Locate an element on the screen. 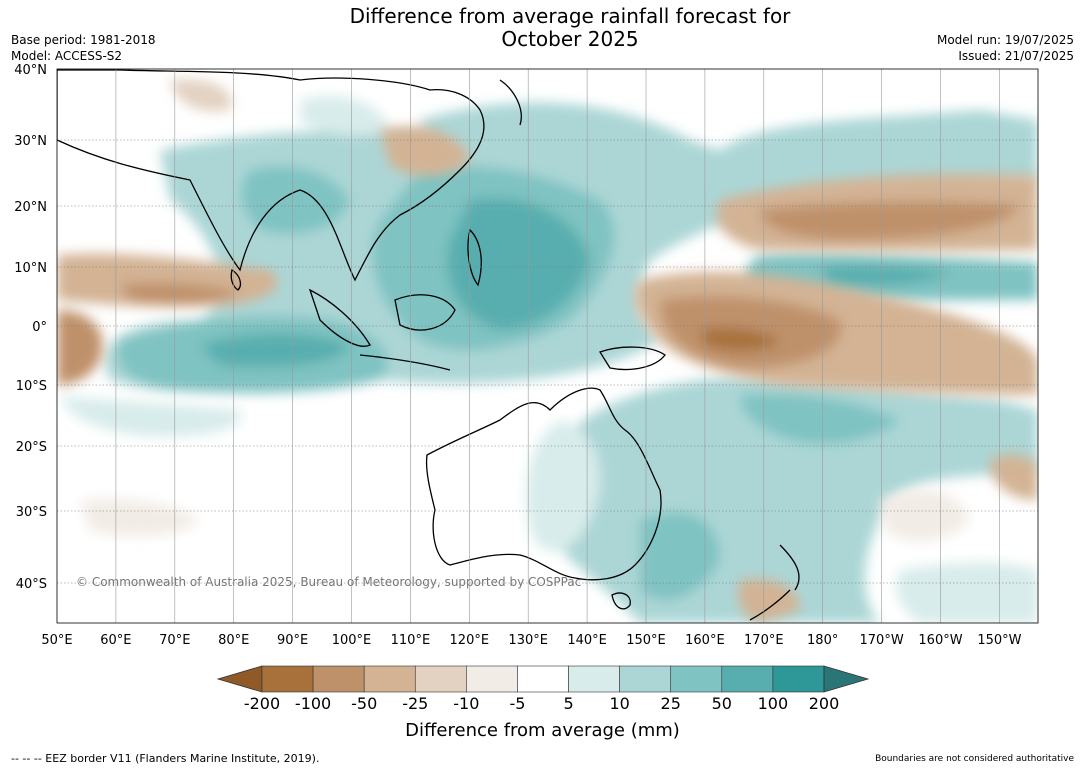 Image resolution: width=1085 pixels, height=770 pixels. latitude-label: 40°N is located at coordinates (30, 70).